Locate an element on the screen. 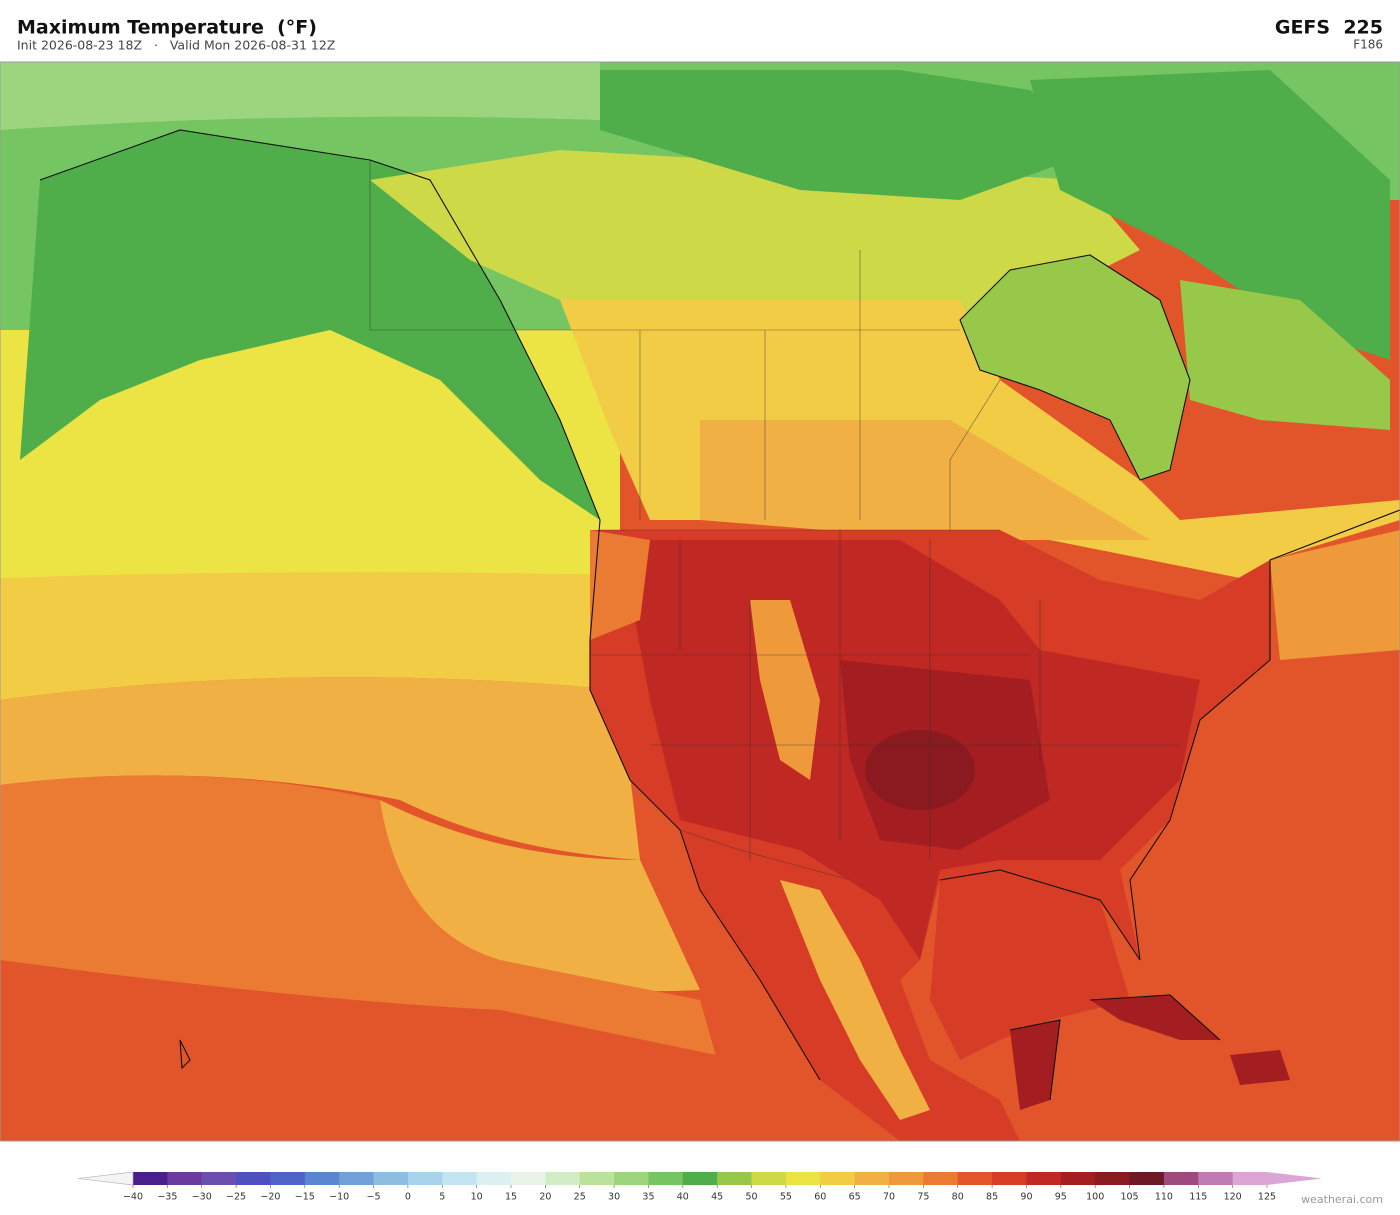 The image size is (1400, 1215). tick-label: −10 is located at coordinates (339, 1197).